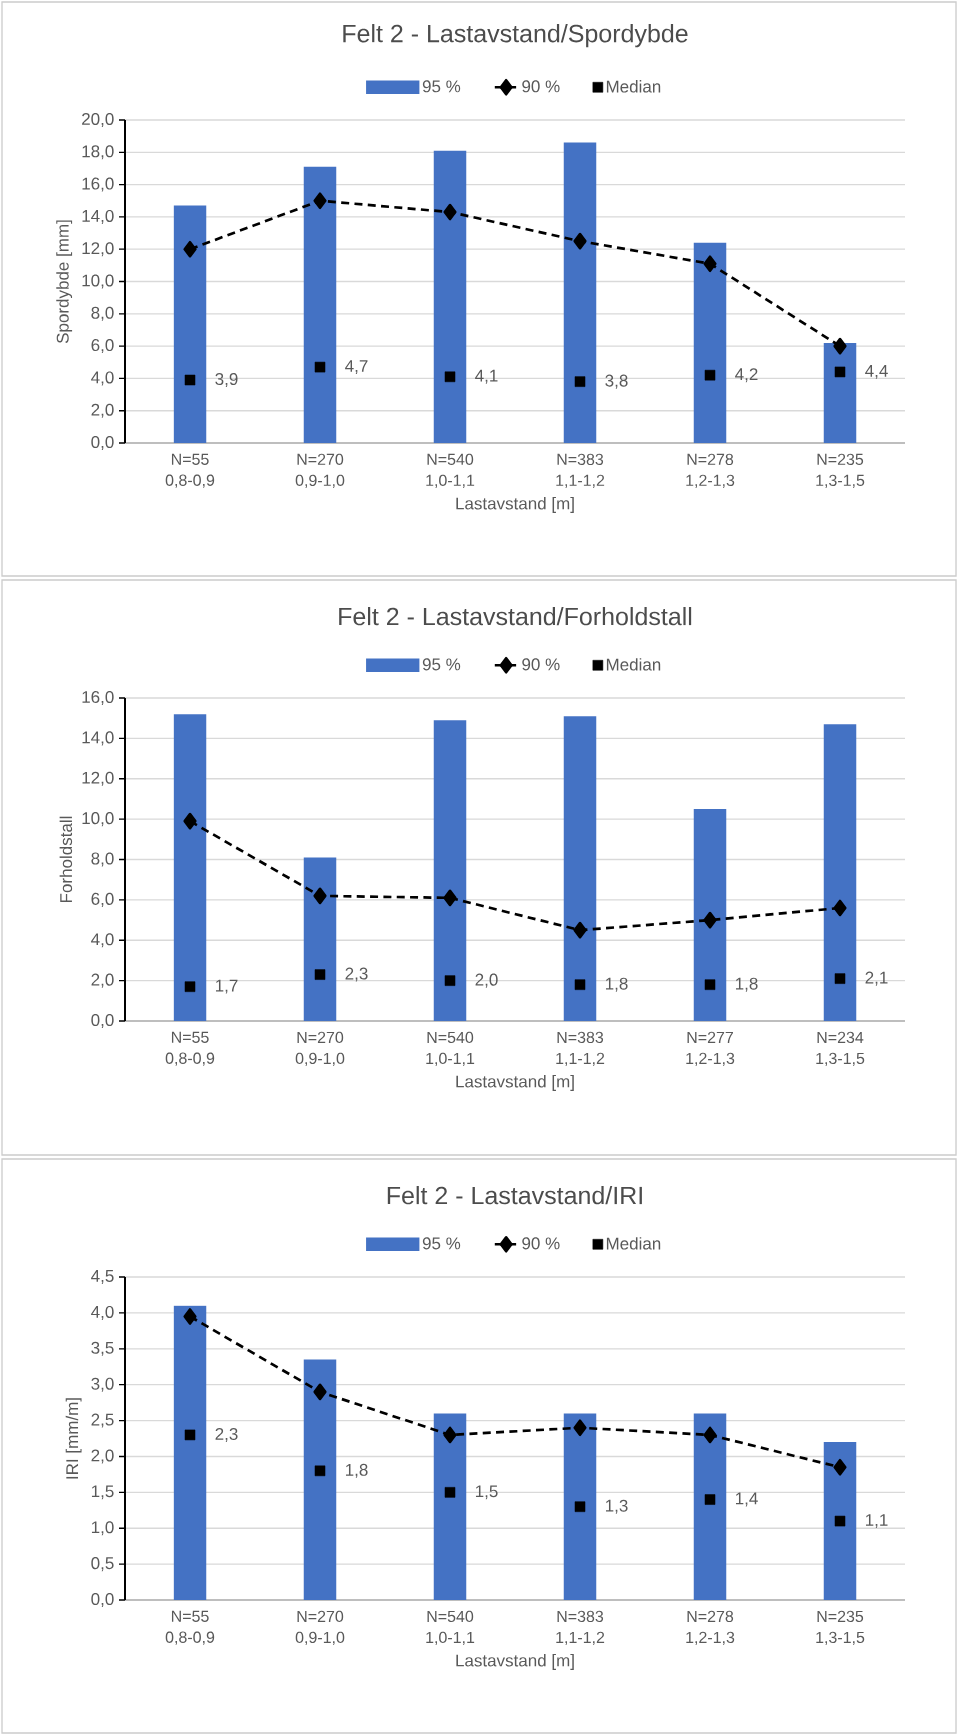  What do you see at coordinates (486, 1492) in the screenshot?
I see `data-label: 1,5` at bounding box center [486, 1492].